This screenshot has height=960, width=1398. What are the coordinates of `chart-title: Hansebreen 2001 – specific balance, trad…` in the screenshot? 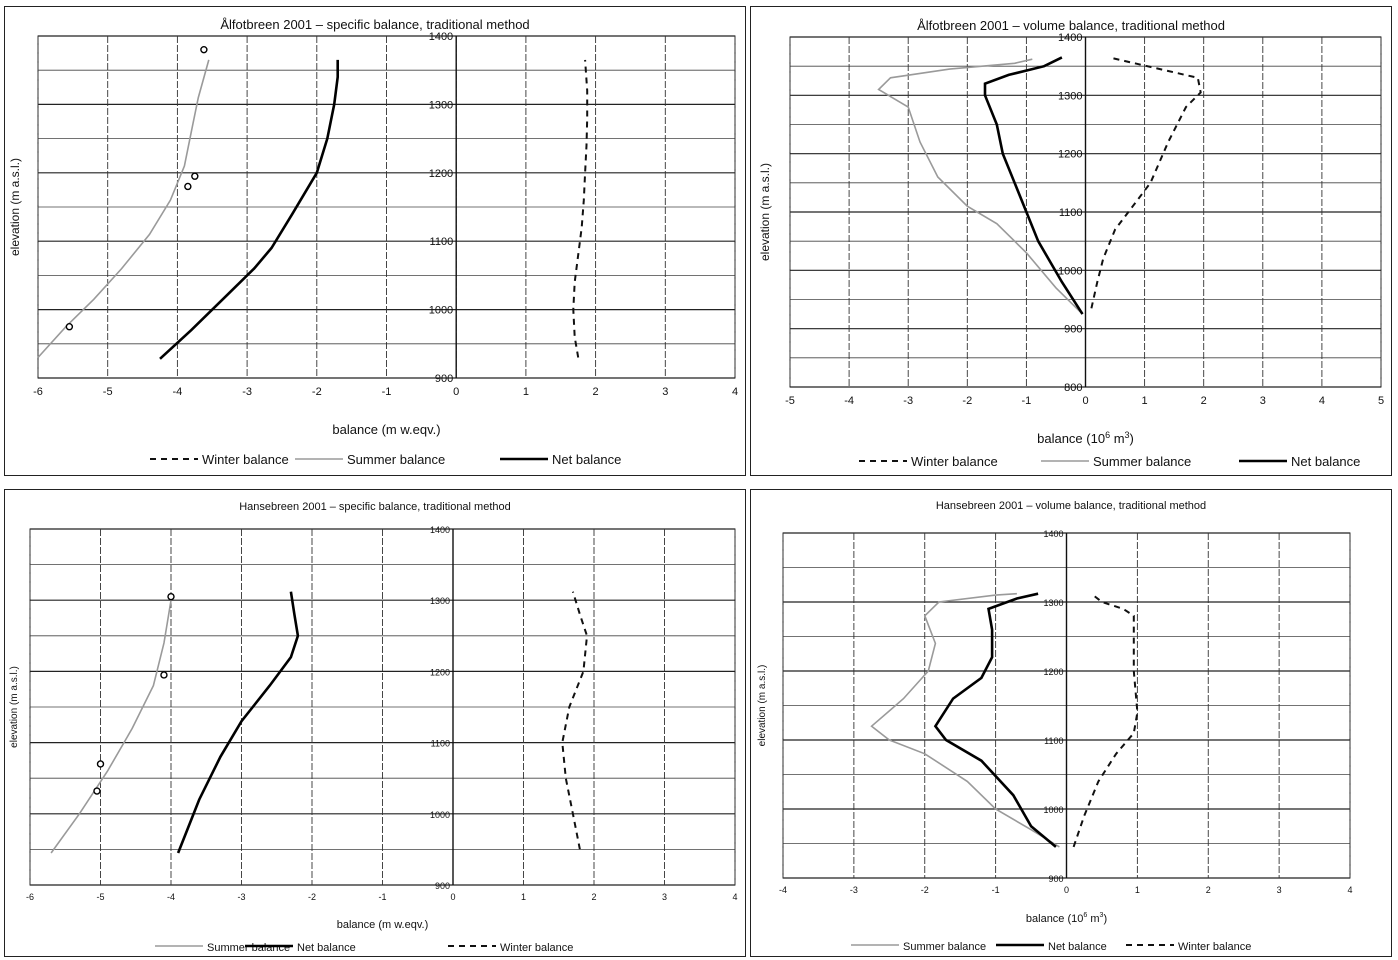 It's located at (375, 507).